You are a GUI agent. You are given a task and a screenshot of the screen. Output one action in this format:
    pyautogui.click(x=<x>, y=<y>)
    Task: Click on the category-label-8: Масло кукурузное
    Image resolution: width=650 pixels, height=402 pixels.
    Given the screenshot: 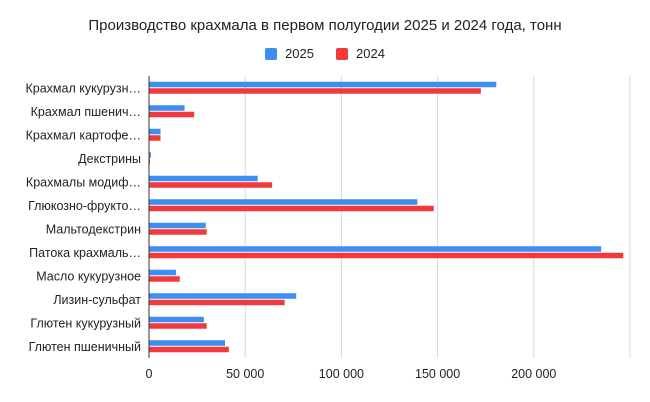 What is the action you would take?
    pyautogui.click(x=88, y=276)
    